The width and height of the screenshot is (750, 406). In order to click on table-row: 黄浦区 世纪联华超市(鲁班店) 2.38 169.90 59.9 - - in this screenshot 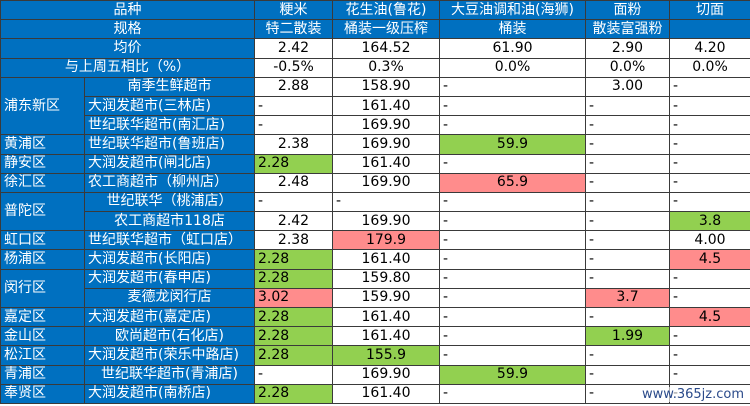, I will do `click(375, 144)`.